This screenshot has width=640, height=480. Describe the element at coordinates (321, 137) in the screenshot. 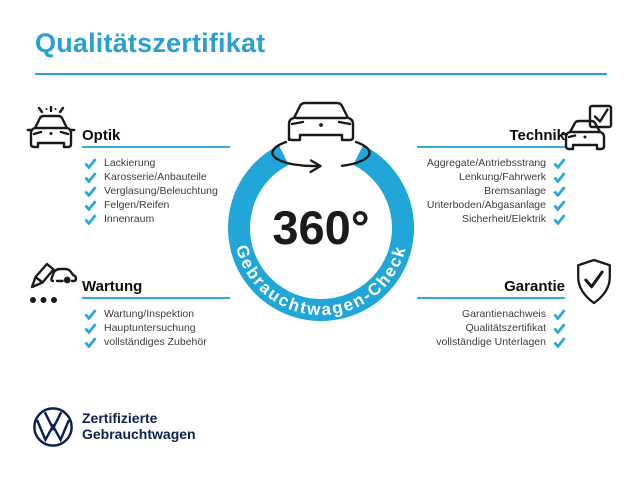

I see `car-rotate-icon` at that location.